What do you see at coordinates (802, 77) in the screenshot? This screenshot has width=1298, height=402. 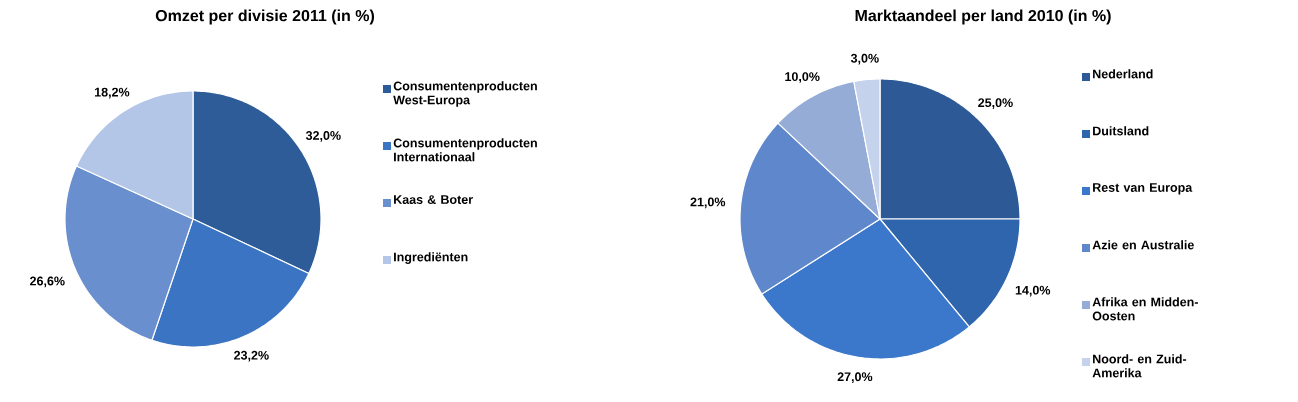 I see `data-label: 10,0%` at bounding box center [802, 77].